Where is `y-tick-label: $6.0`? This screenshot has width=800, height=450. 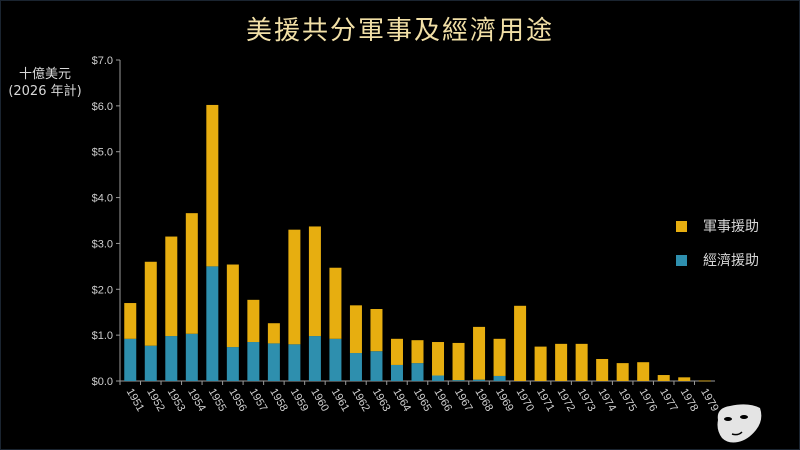
y-tick-label: $6.0 is located at coordinates (102, 107).